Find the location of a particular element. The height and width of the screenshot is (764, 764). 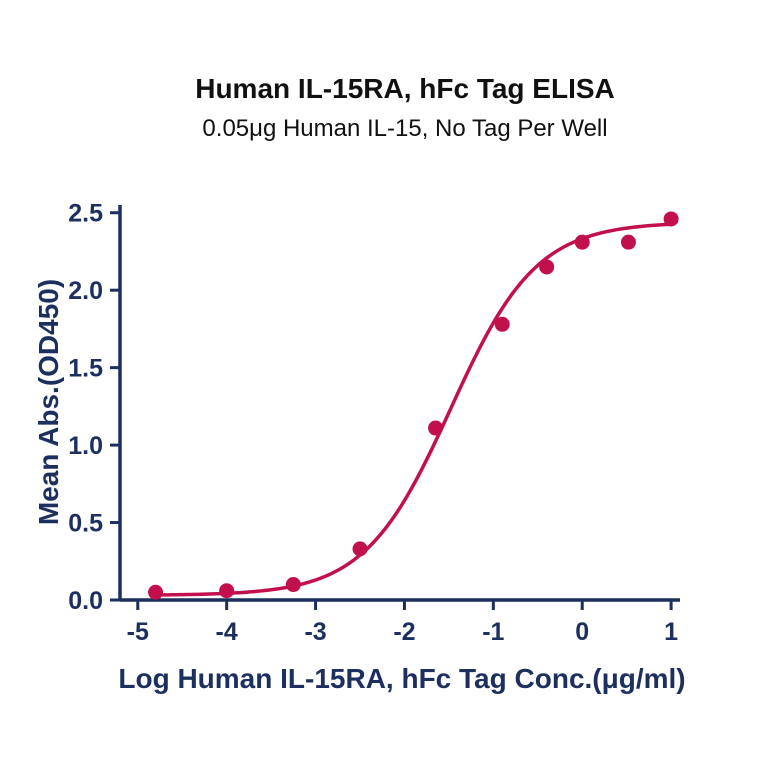

x-tick-label: 1 is located at coordinates (671, 632).